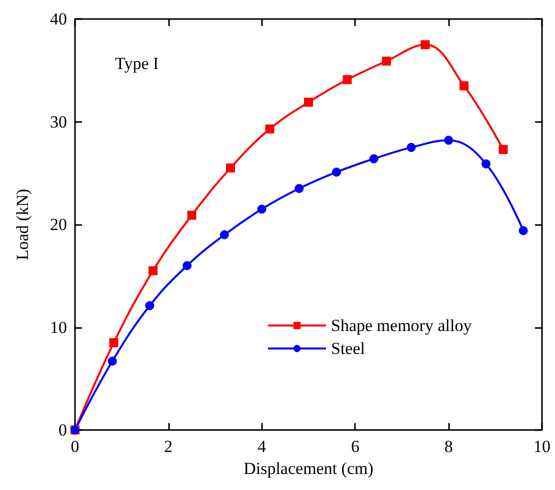 The image size is (555, 490). Describe the element at coordinates (401, 325) in the screenshot. I see `legend-label: Shape memory alloy` at that location.